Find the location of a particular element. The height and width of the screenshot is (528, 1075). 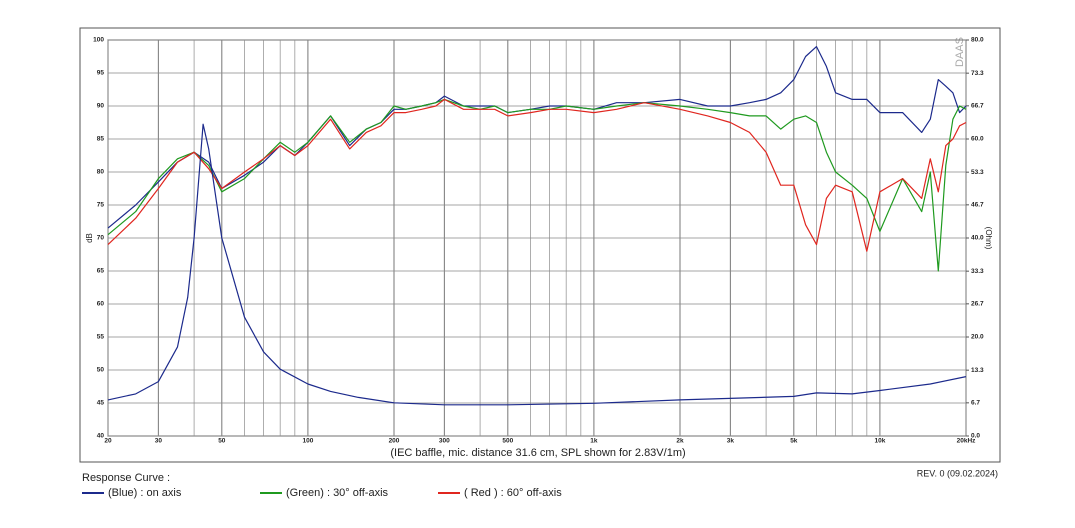

x-tick-label: 100 is located at coordinates (307, 441).